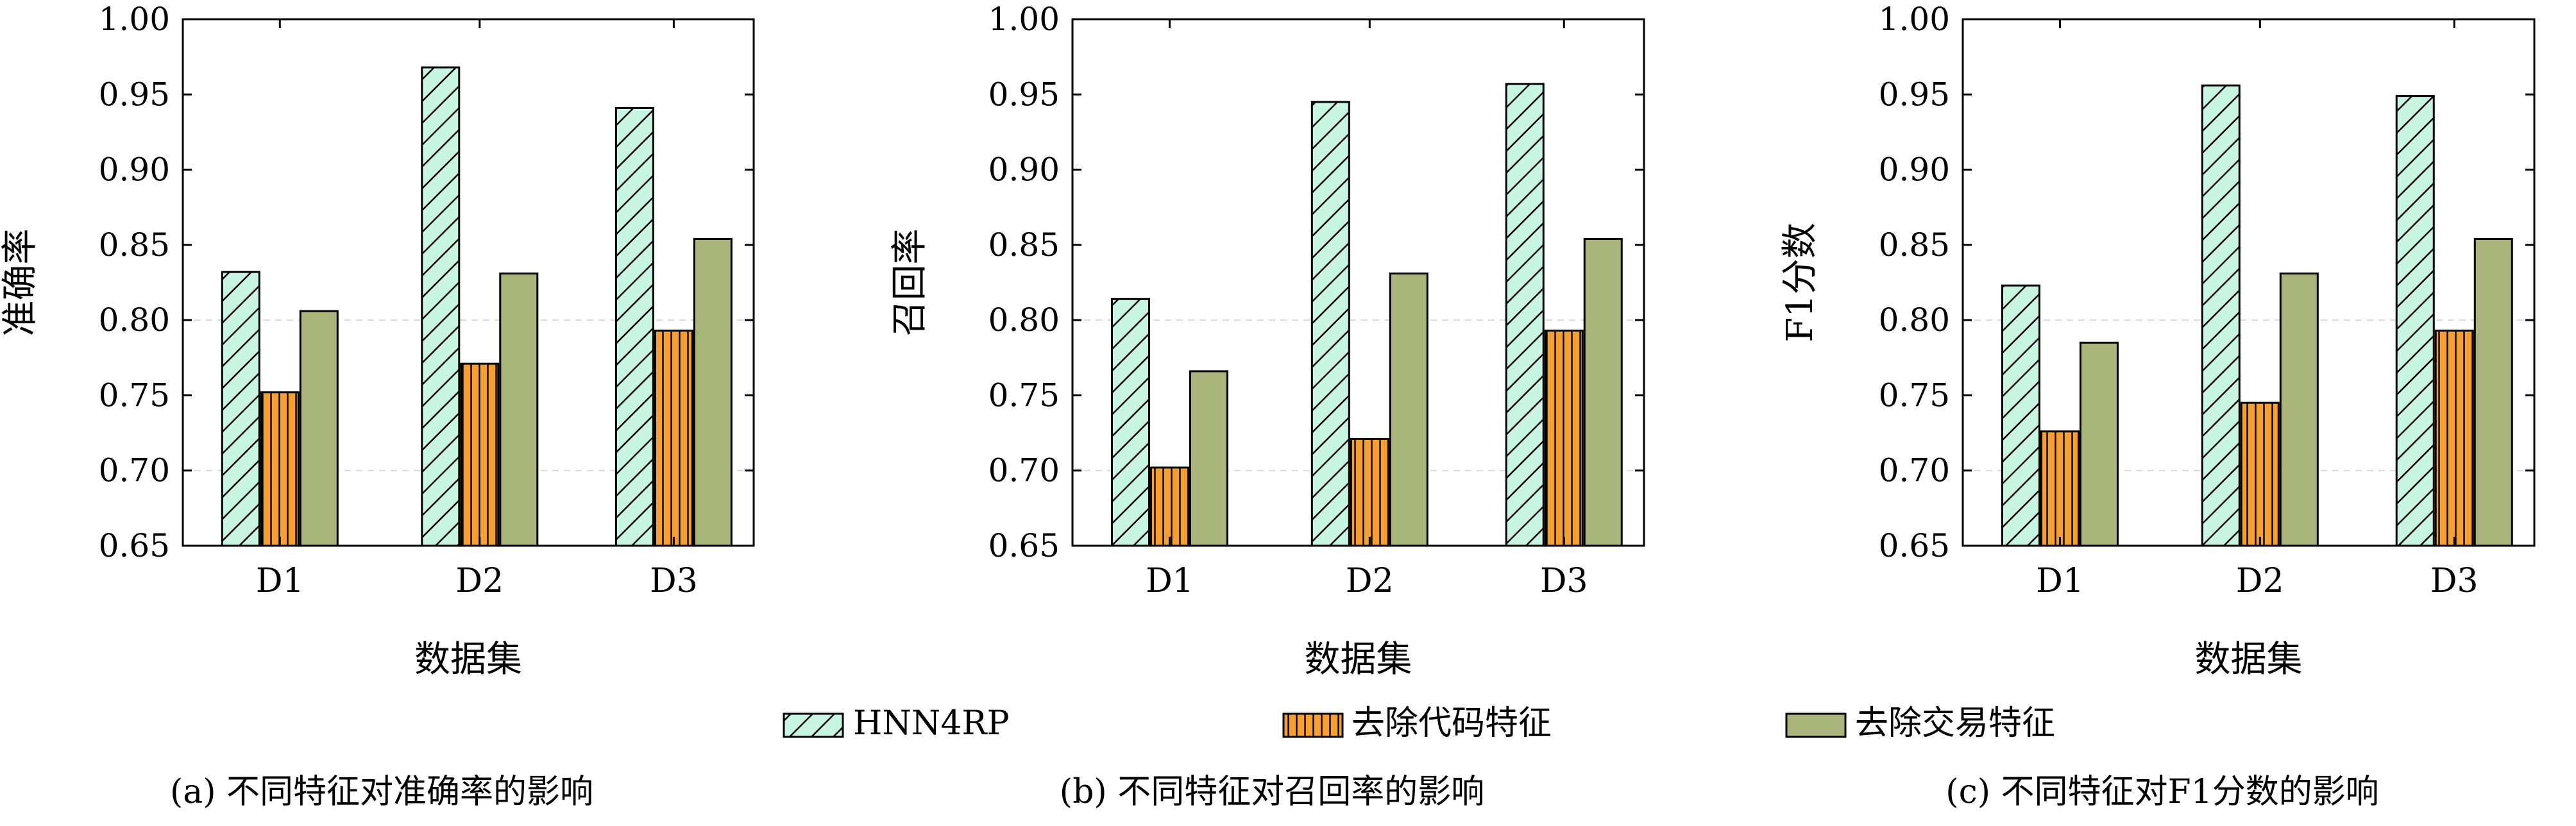  I want to click on panel-caption: (a) 不同特征对准确率的影响, so click(381, 792).